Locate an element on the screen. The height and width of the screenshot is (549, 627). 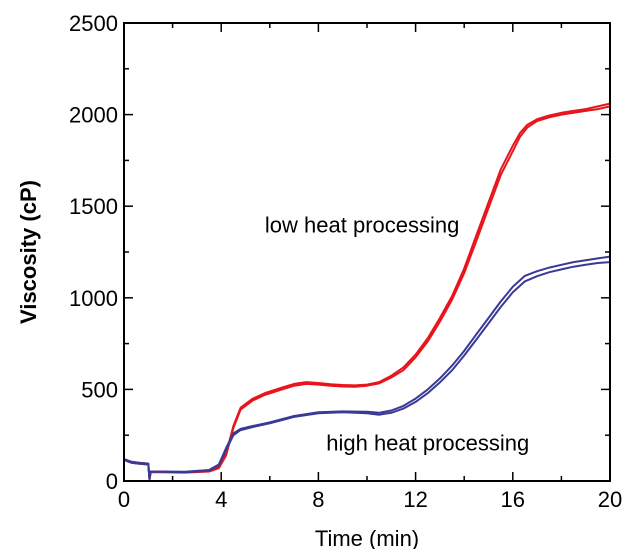
x-tick-label: 4 is located at coordinates (221, 499).